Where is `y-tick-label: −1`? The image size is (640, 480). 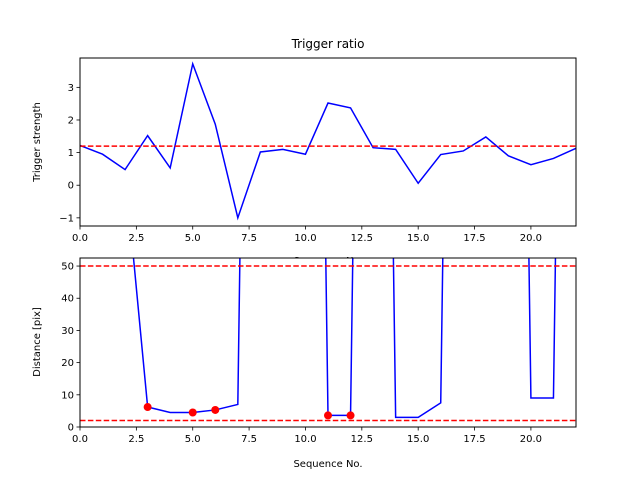 y-tick-label: −1 is located at coordinates (66, 218).